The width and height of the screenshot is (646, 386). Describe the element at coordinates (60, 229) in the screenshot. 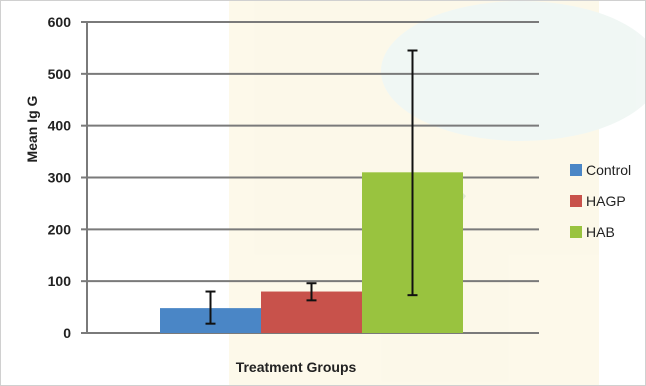

I see `y-tick-label: 200` at that location.